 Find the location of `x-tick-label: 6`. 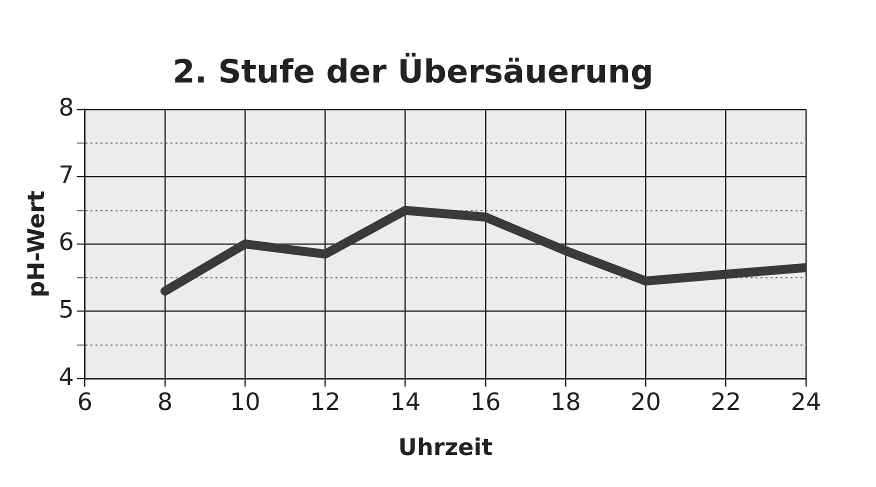

x-tick-label: 6 is located at coordinates (85, 402).